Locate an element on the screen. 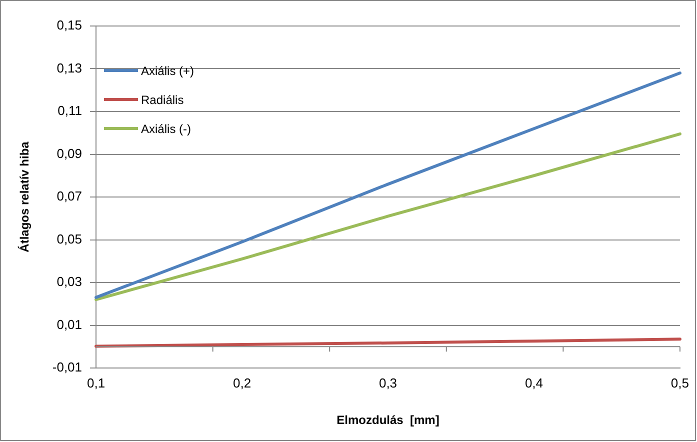  x-tick-label: 0,4 is located at coordinates (534, 382).